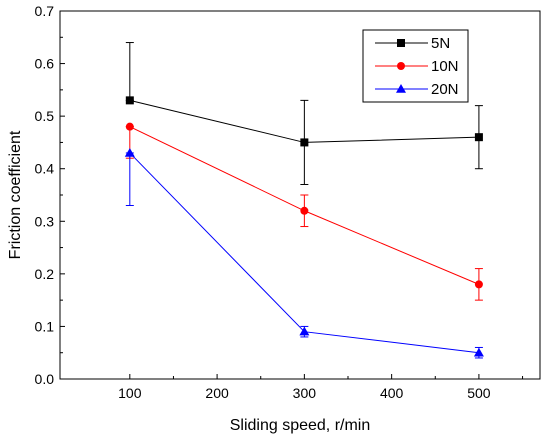 Image resolution: width=550 pixels, height=439 pixels. What do you see at coordinates (217, 393) in the screenshot?
I see `x-tick-label: 200` at bounding box center [217, 393].